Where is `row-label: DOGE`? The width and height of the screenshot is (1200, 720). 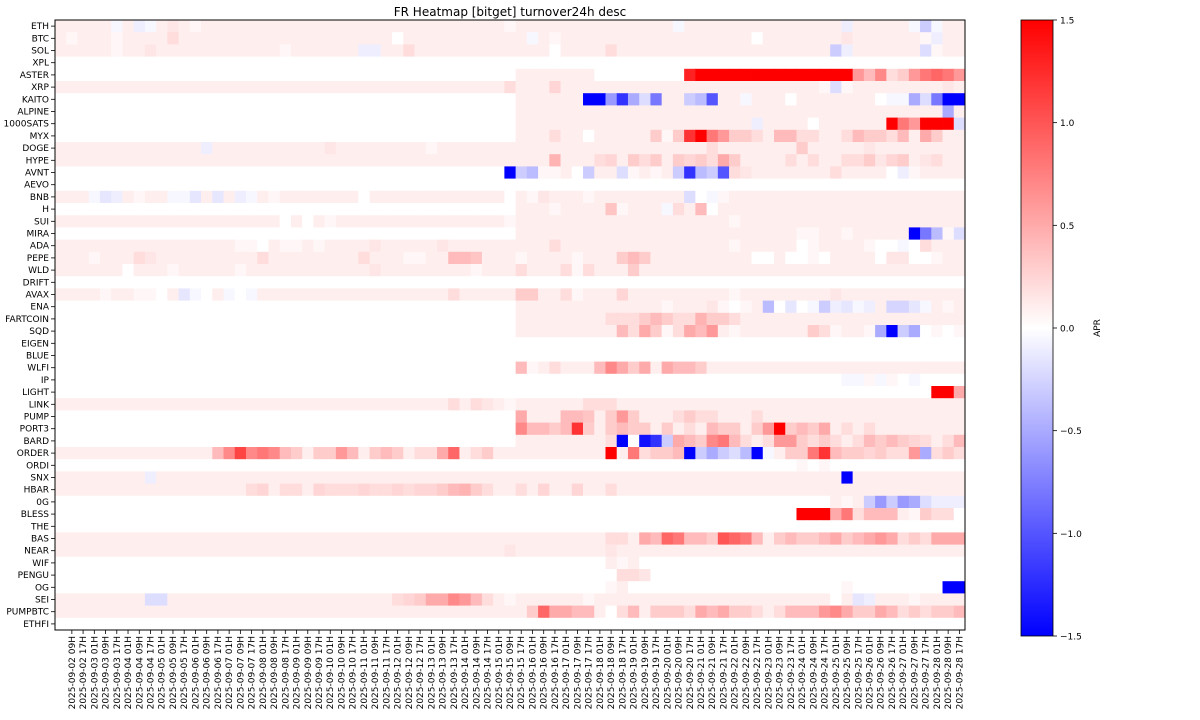 row-label: DOGE is located at coordinates (35, 149).